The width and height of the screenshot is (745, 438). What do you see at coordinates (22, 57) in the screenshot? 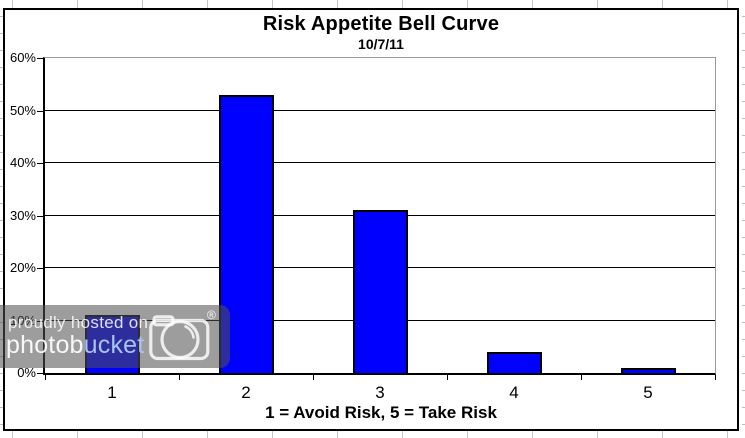
I see `y-tick-label-60: 60%` at bounding box center [22, 57].